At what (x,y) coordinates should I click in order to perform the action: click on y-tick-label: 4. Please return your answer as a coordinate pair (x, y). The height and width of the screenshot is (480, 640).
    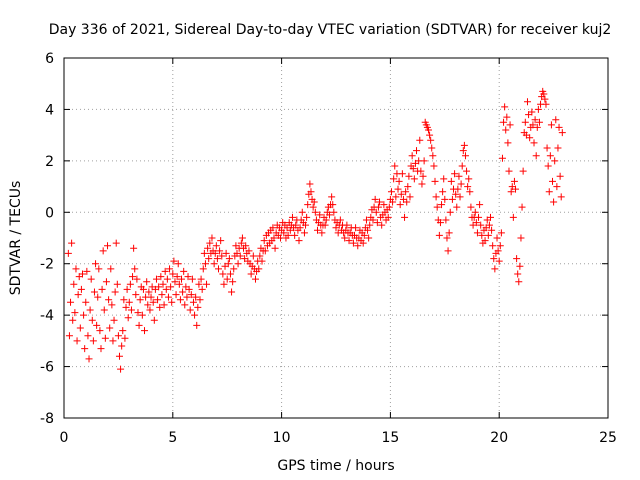
    Looking at the image, I should click on (49, 110).